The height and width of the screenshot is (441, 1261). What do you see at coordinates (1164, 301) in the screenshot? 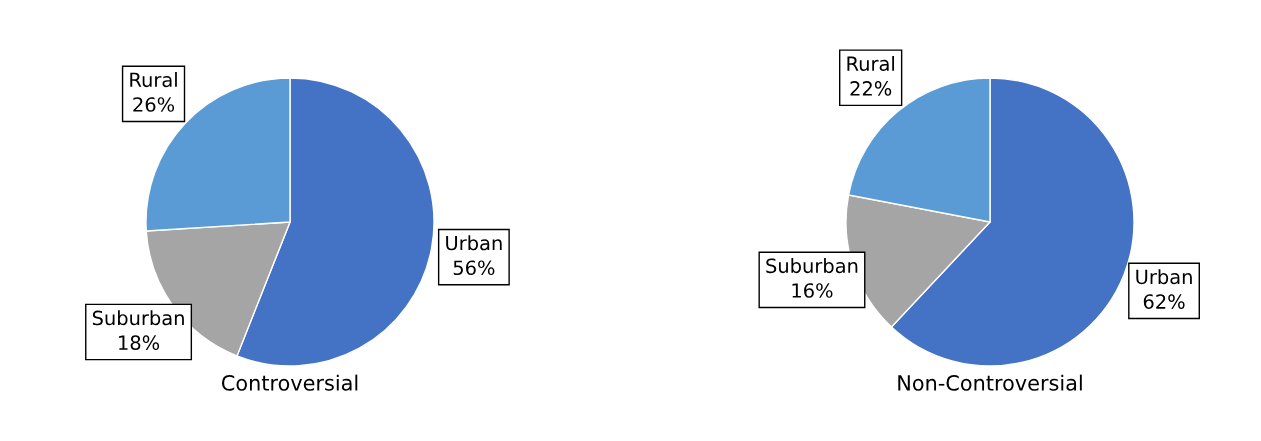
I see `data-label: 62%` at bounding box center [1164, 301].